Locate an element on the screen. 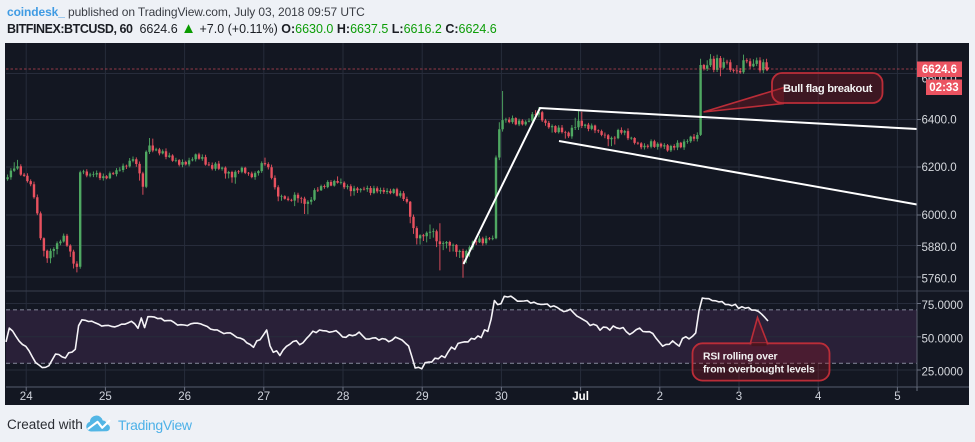 Image resolution: width=975 pixels, height=442 pixels. svg-text: 30 is located at coordinates (501, 397).